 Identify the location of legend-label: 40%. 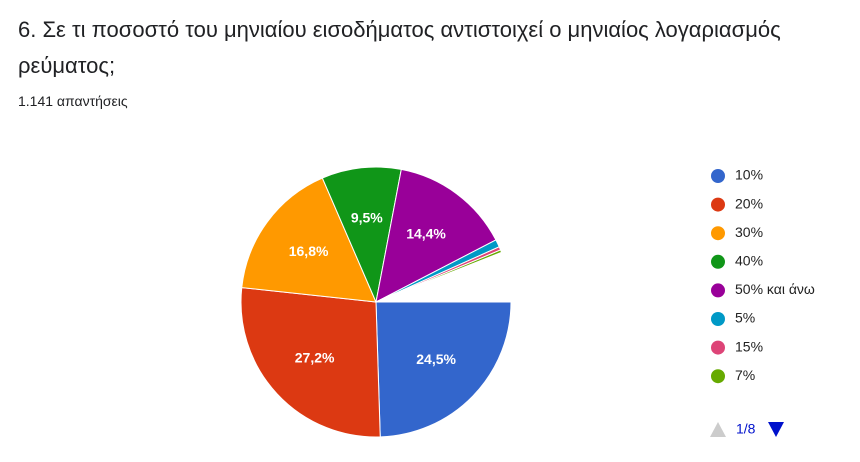
(749, 261).